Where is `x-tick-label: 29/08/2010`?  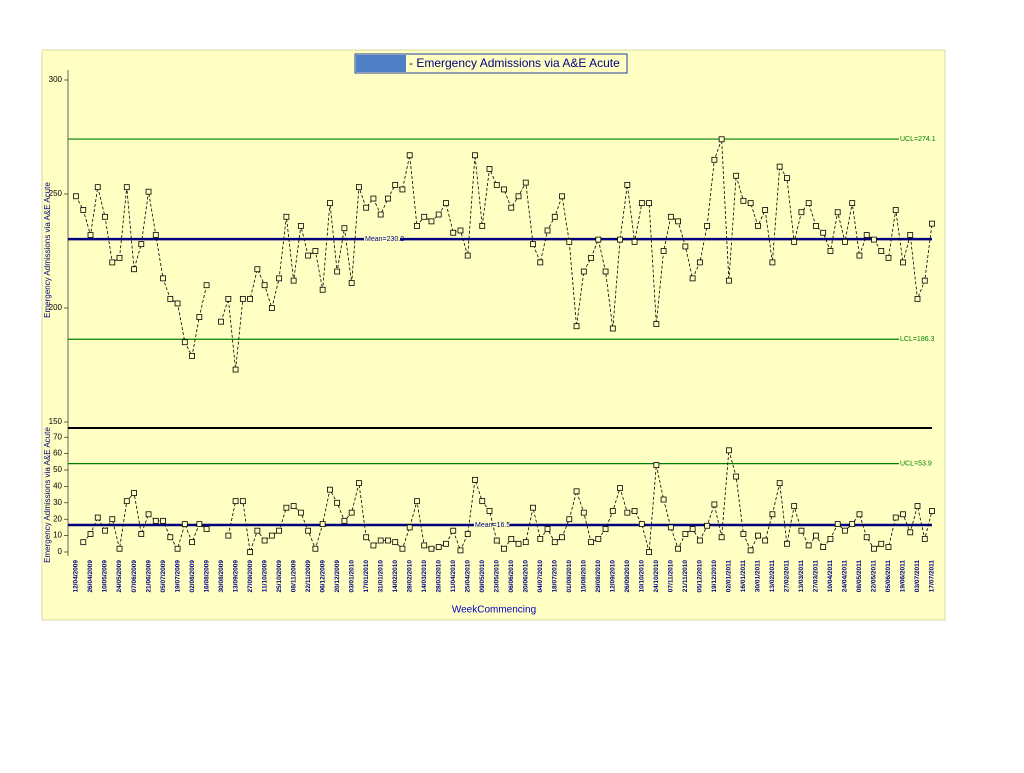 x-tick-label: 29/08/2010 is located at coordinates (598, 576).